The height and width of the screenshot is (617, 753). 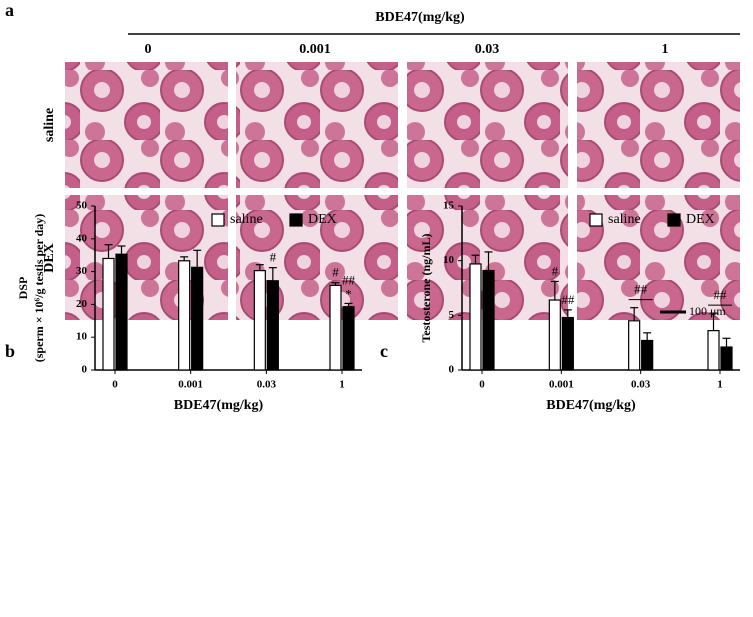 I want to click on column-label: 0.03, so click(x=487, y=49).